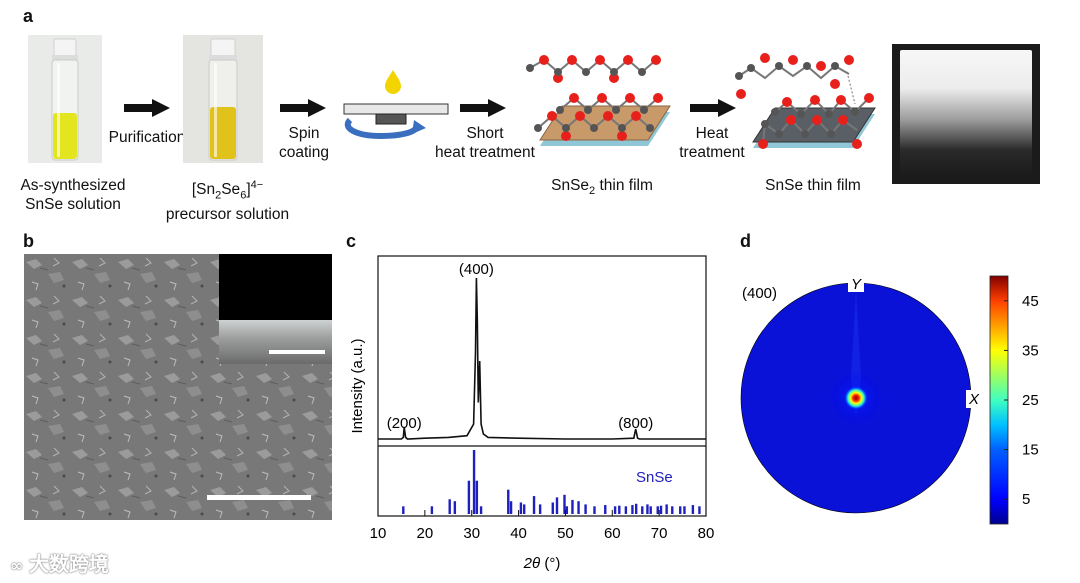 This screenshot has height=583, width=1080. I want to click on xrd-pattern-line, so click(542, 358).